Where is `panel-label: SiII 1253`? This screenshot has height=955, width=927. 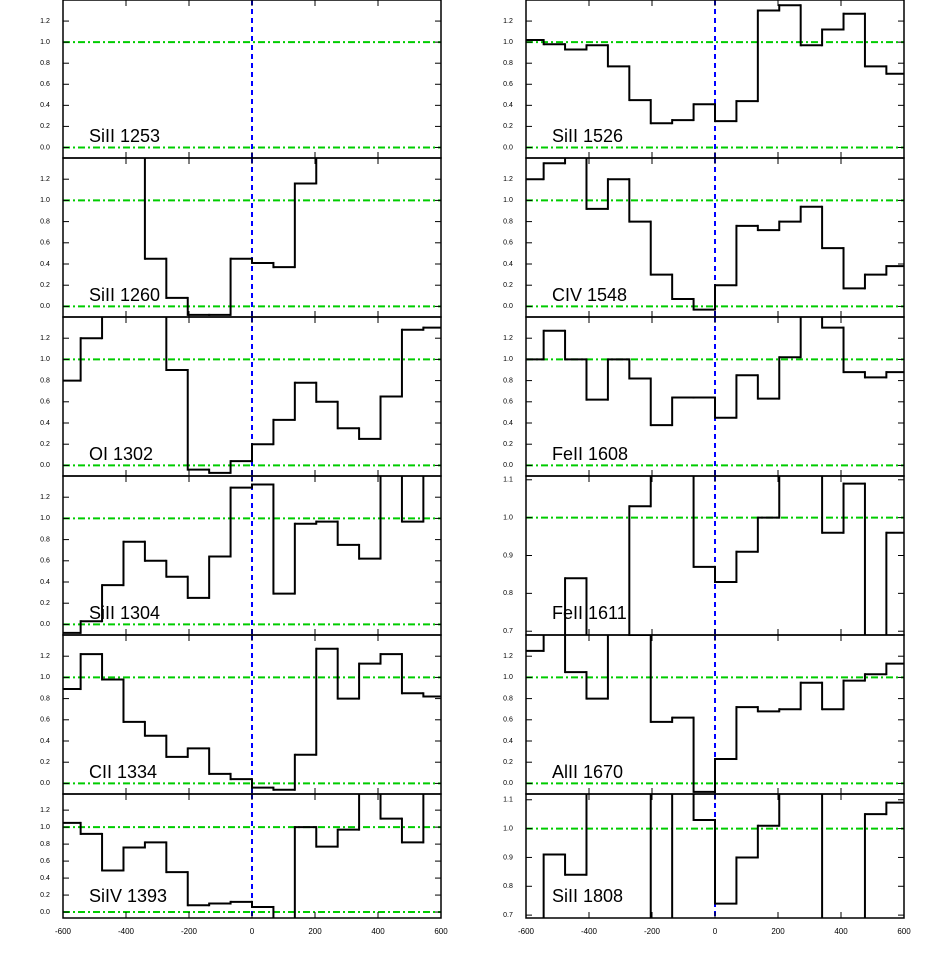
panel-label: SiII 1253 is located at coordinates (124, 136).